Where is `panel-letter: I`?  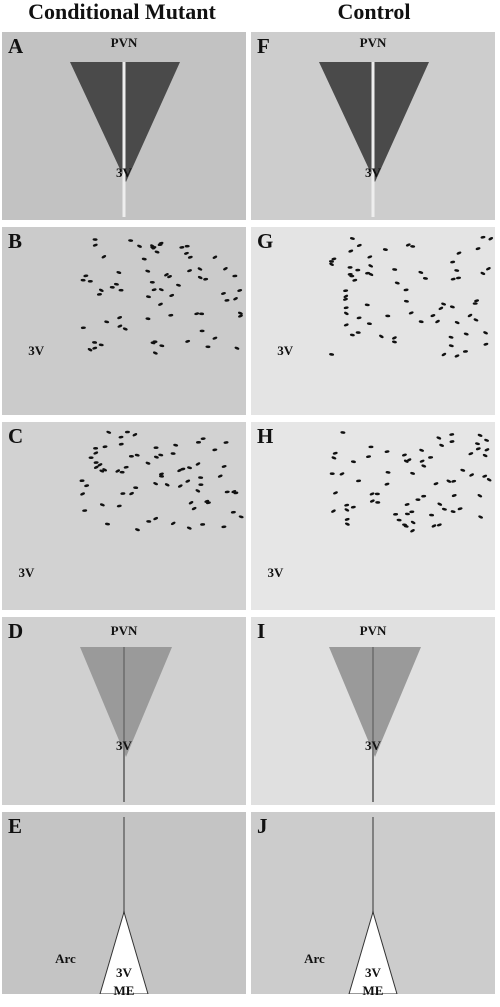 panel-letter: I is located at coordinates (261, 631).